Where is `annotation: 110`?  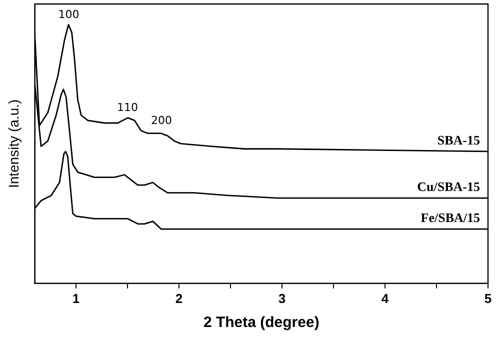 annotation: 110 is located at coordinates (127, 107).